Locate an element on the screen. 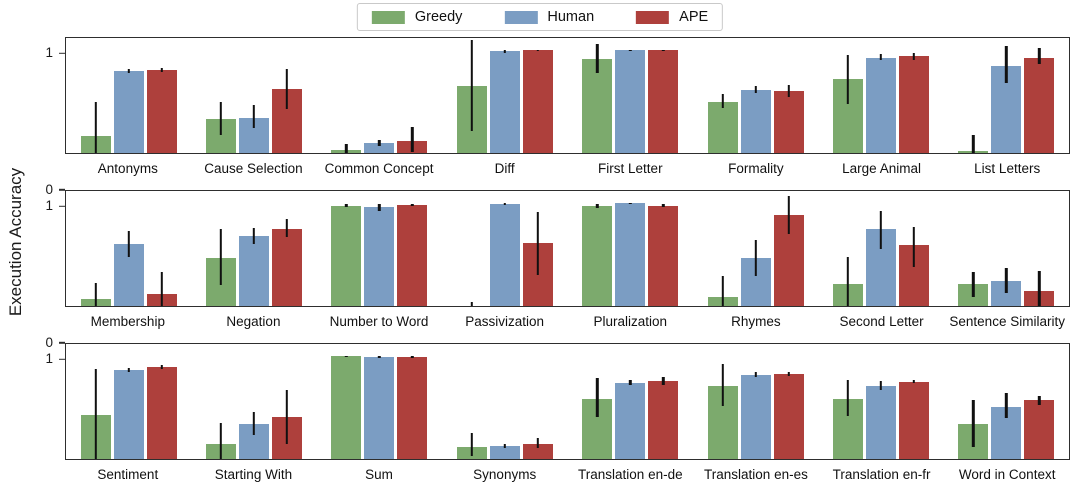 The image size is (1080, 483). chart-legend: Greedy Human APE is located at coordinates (540, 17).